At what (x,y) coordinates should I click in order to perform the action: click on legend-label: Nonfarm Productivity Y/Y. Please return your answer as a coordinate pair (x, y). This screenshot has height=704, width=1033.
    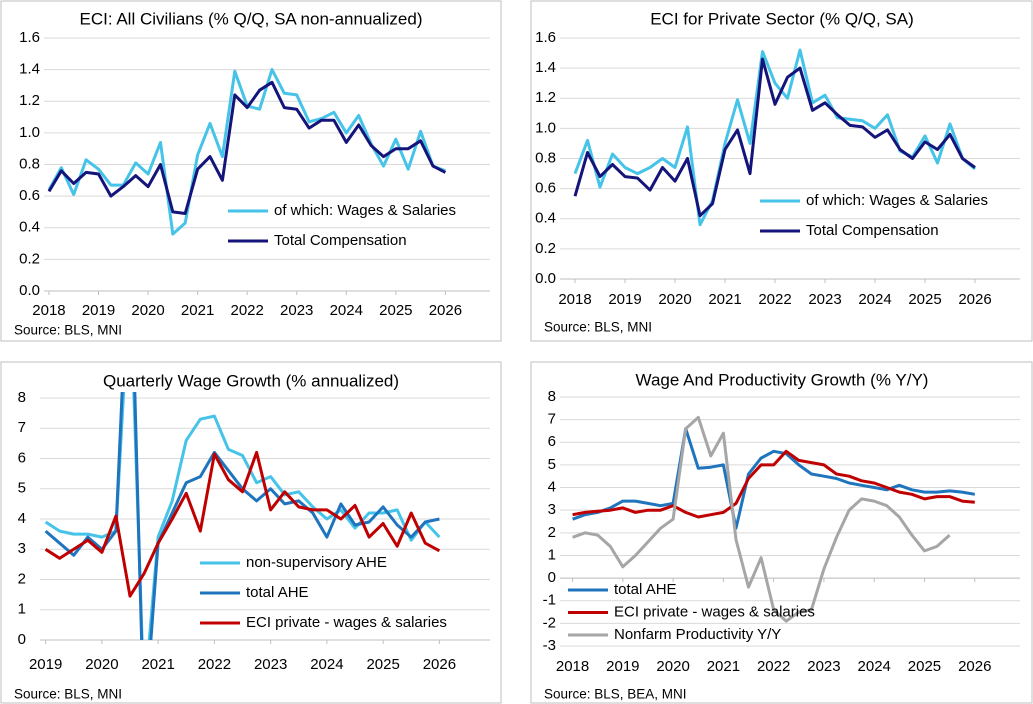
    Looking at the image, I should click on (697, 634).